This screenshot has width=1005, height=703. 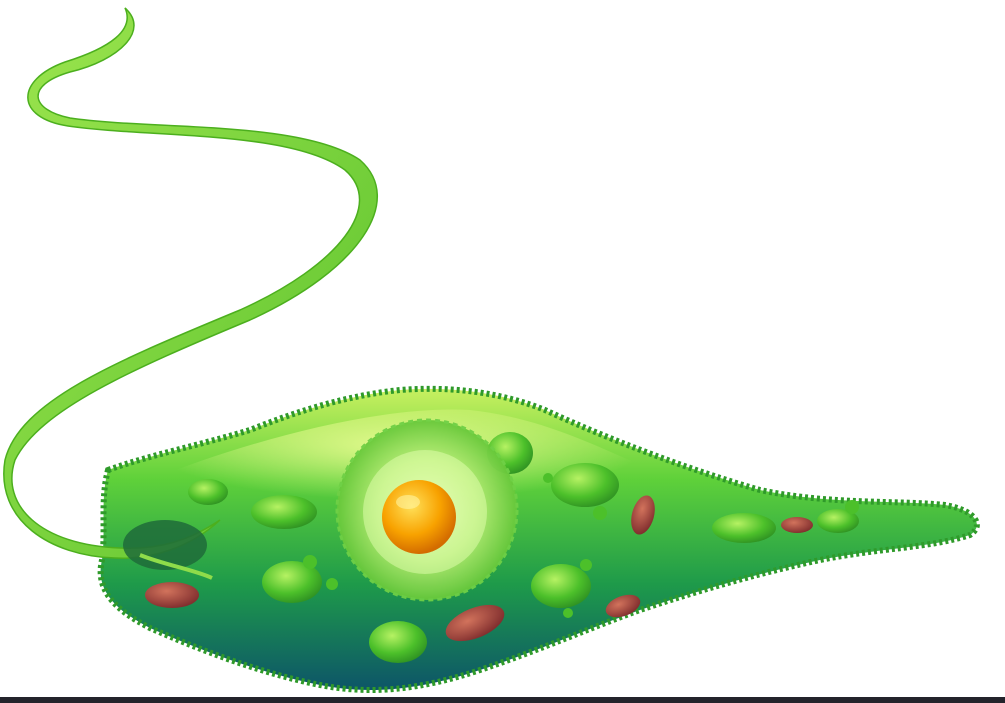 I want to click on eyespot-icon, so click(x=168, y=550).